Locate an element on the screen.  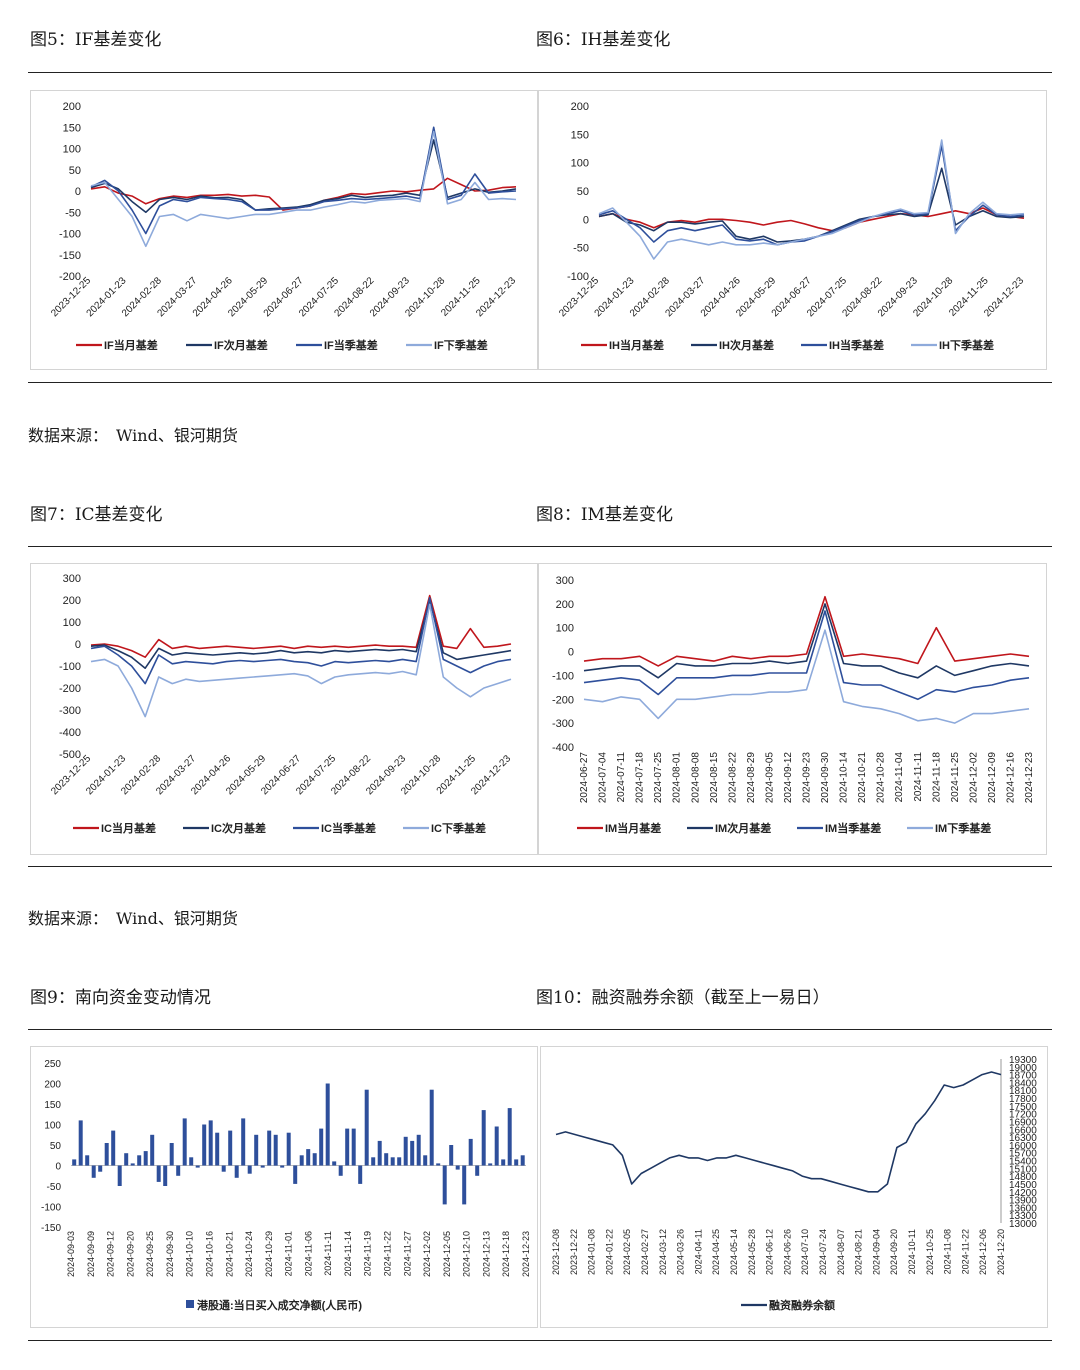
y-tick-label: 14200 is located at coordinates (1023, 1193).